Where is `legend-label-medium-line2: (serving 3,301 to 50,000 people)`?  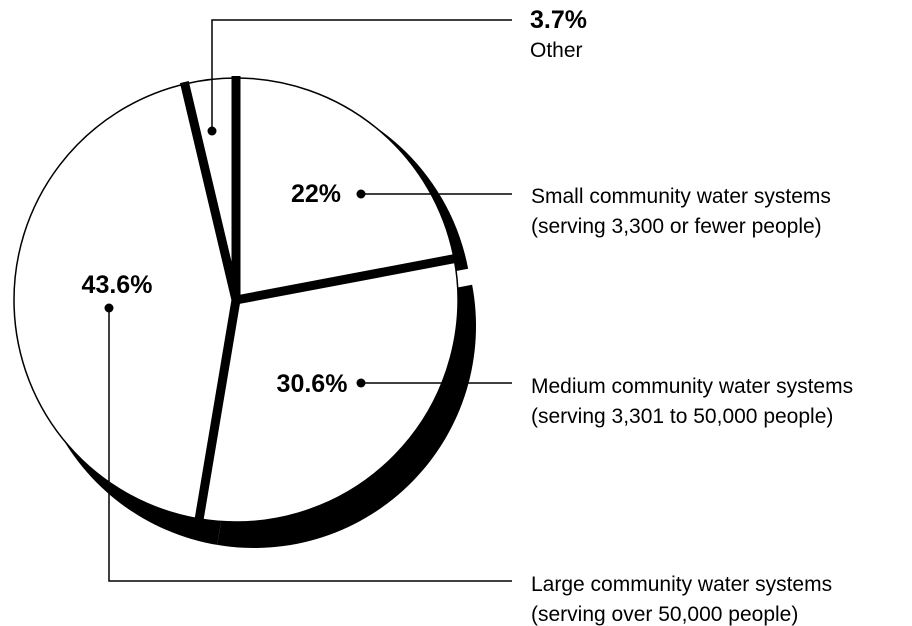
legend-label-medium-line2: (serving 3,301 to 50,000 people) is located at coordinates (682, 416).